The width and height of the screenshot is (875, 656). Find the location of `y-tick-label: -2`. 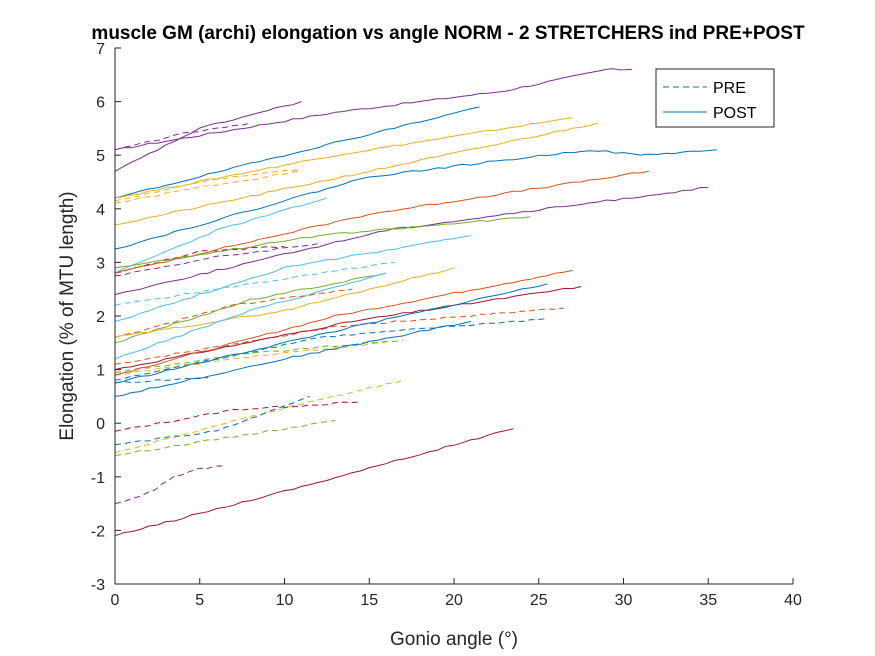

y-tick-label: -2 is located at coordinates (98, 531).